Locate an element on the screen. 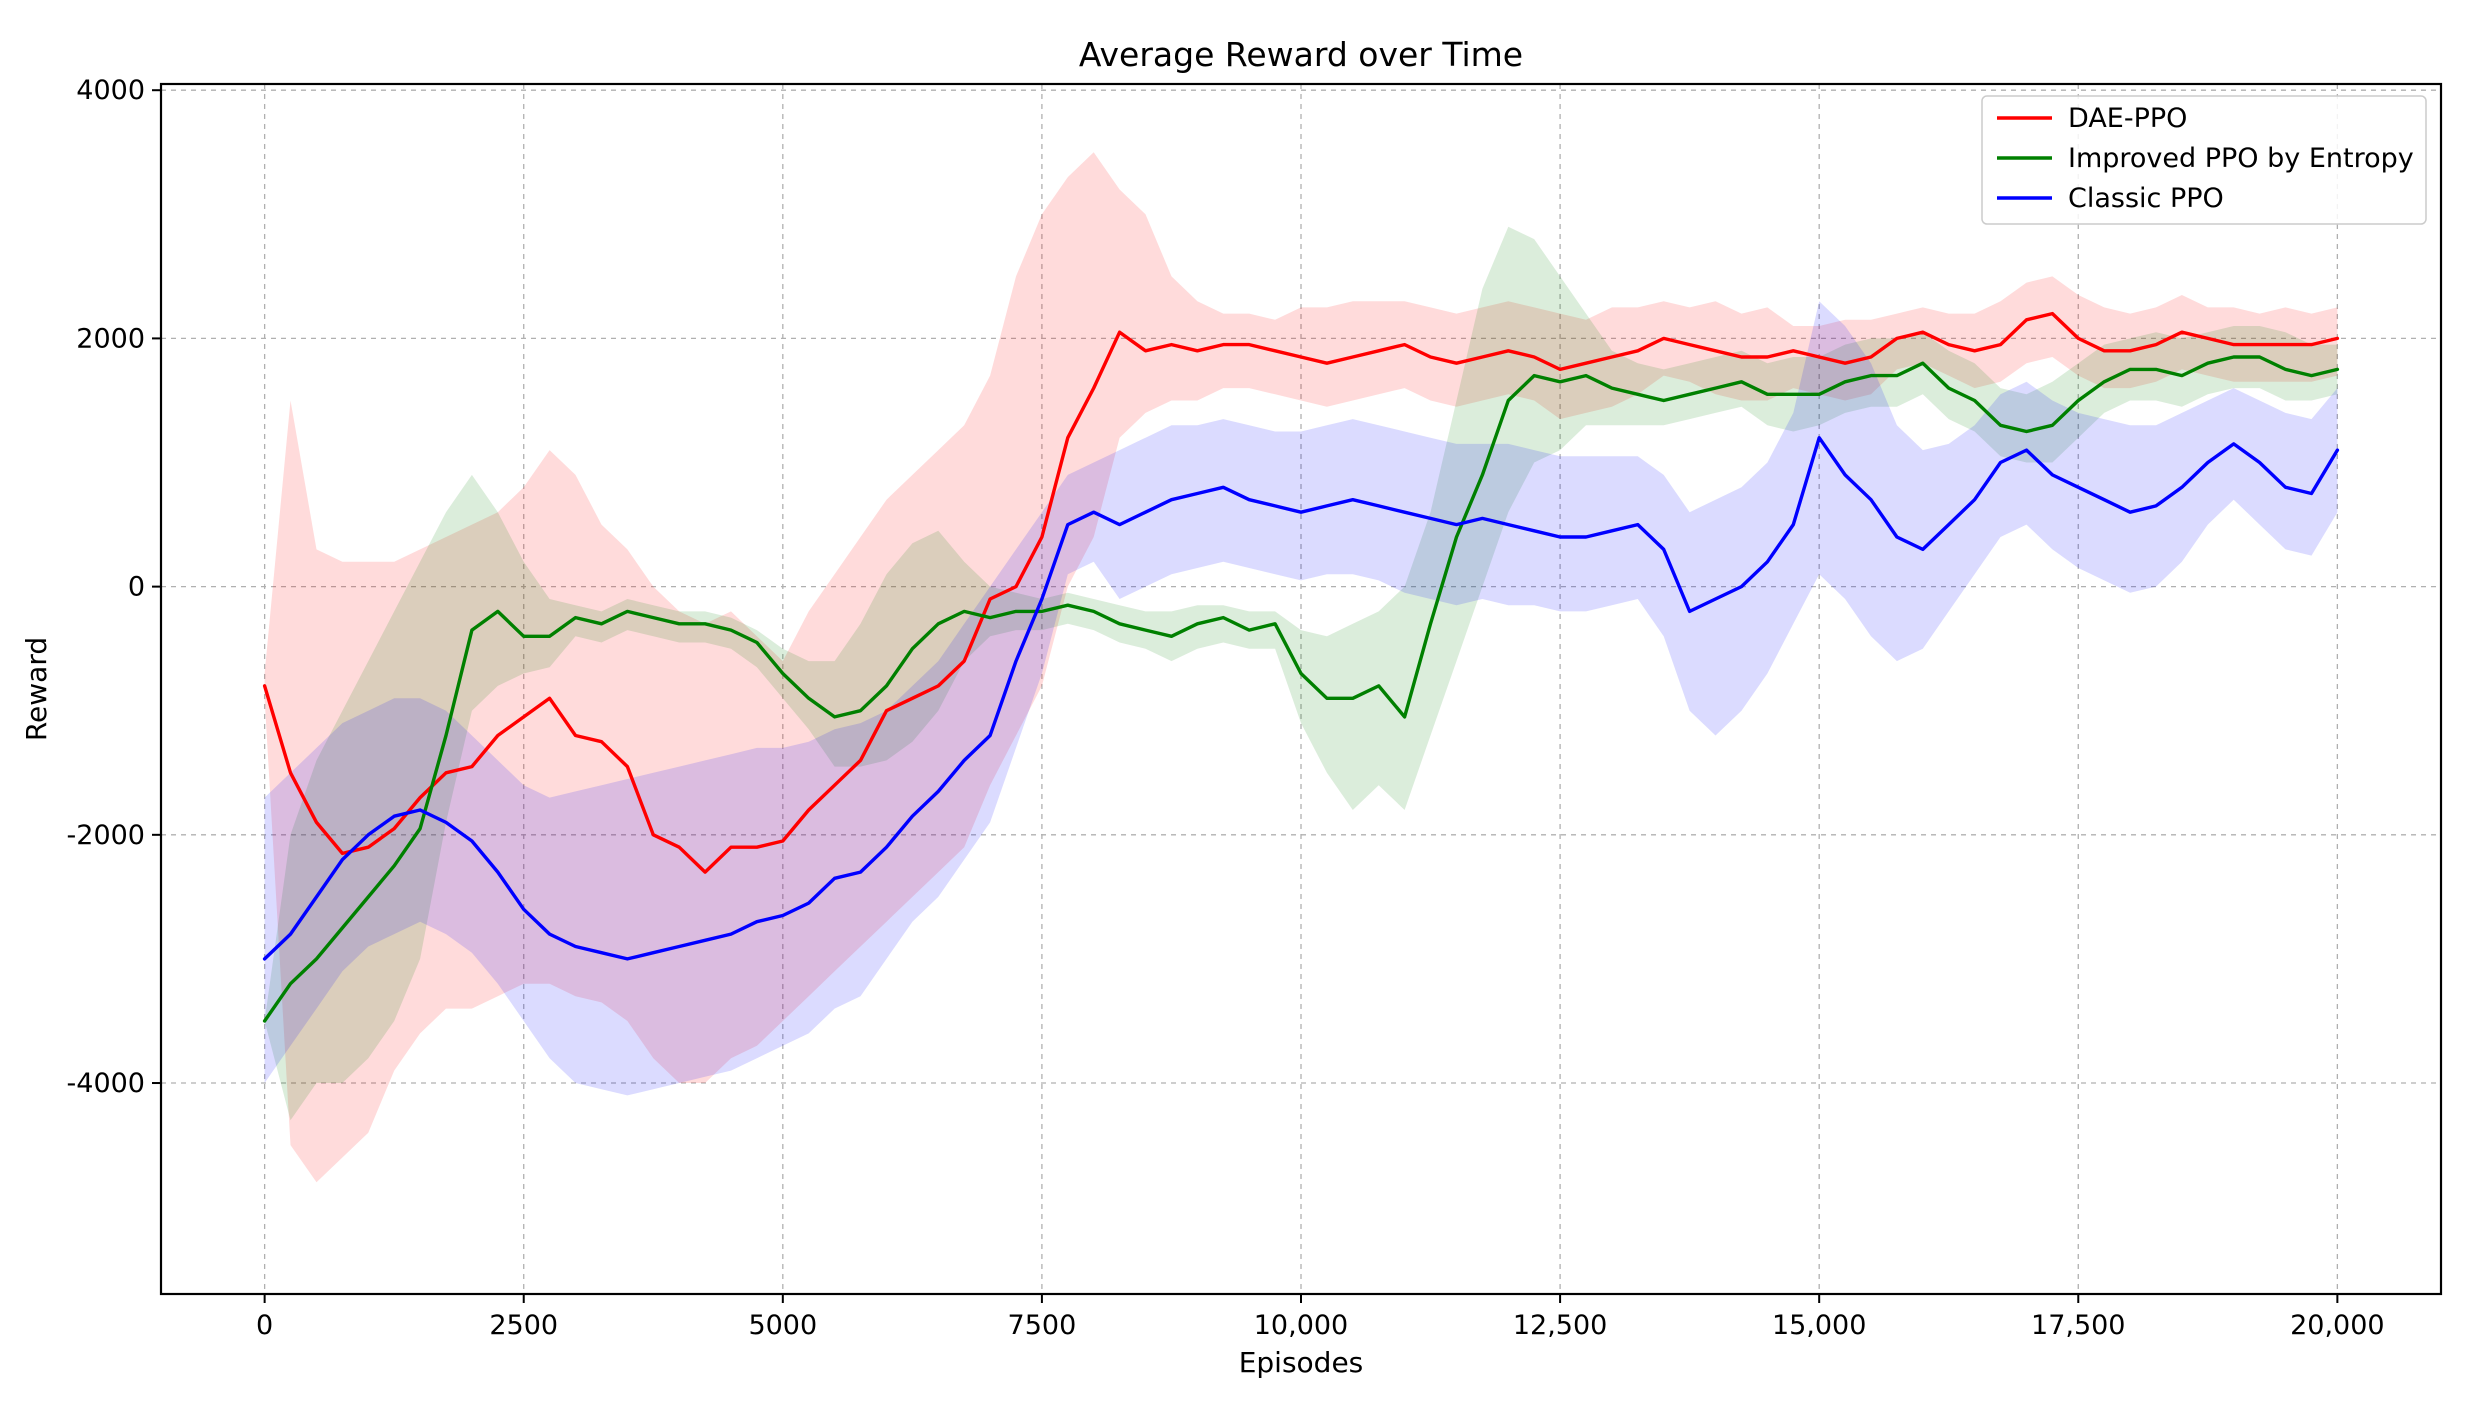  y-tick-label: -4000 is located at coordinates (106, 1083).